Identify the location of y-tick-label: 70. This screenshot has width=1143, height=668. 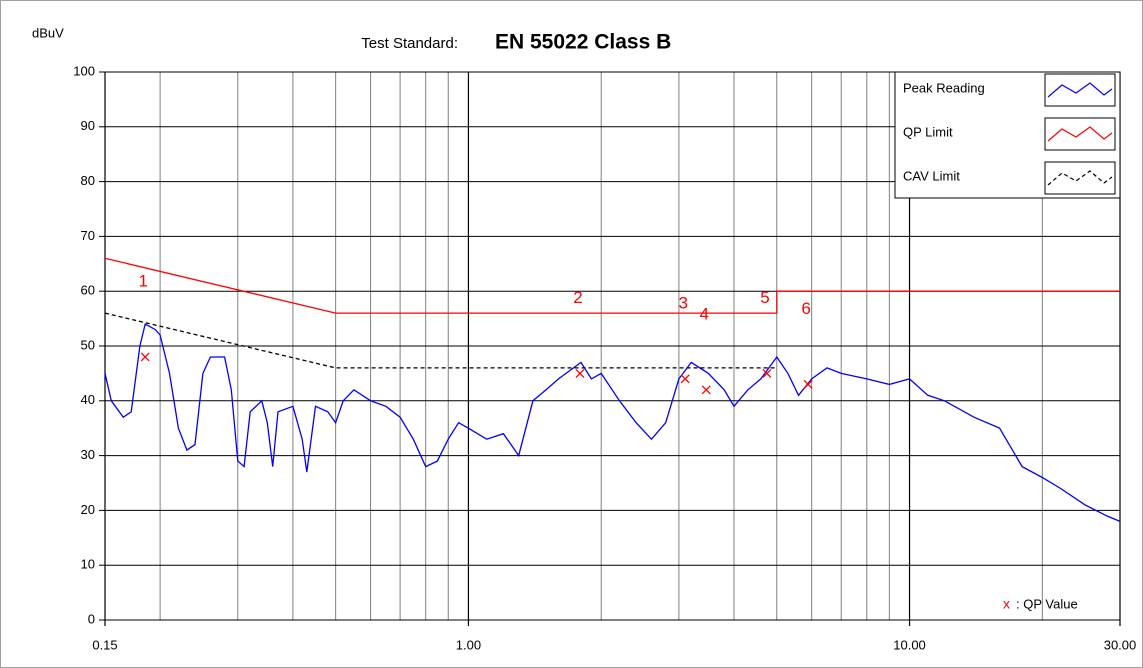
(88, 235).